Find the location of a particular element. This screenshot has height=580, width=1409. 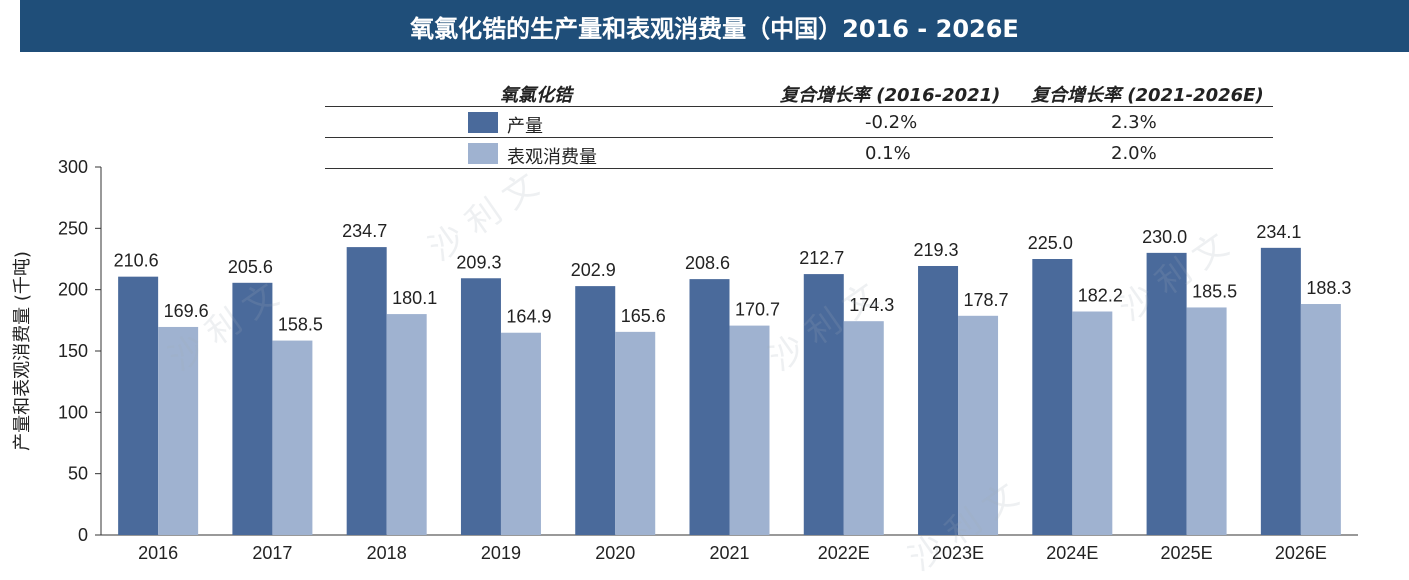

y-tick-label: 150 is located at coordinates (73, 351).